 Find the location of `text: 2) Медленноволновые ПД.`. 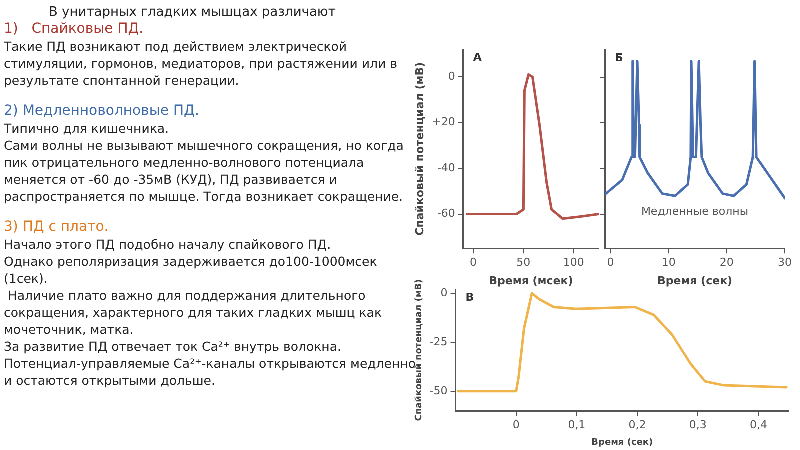

text: 2) Медленноволновые ПД. is located at coordinates (102, 111).